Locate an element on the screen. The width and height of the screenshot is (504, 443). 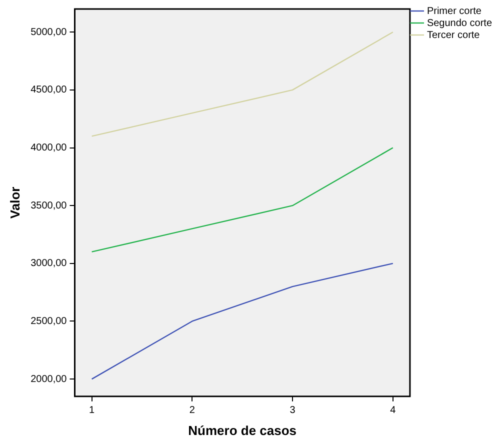
x-tick-label: 3 is located at coordinates (293, 410).